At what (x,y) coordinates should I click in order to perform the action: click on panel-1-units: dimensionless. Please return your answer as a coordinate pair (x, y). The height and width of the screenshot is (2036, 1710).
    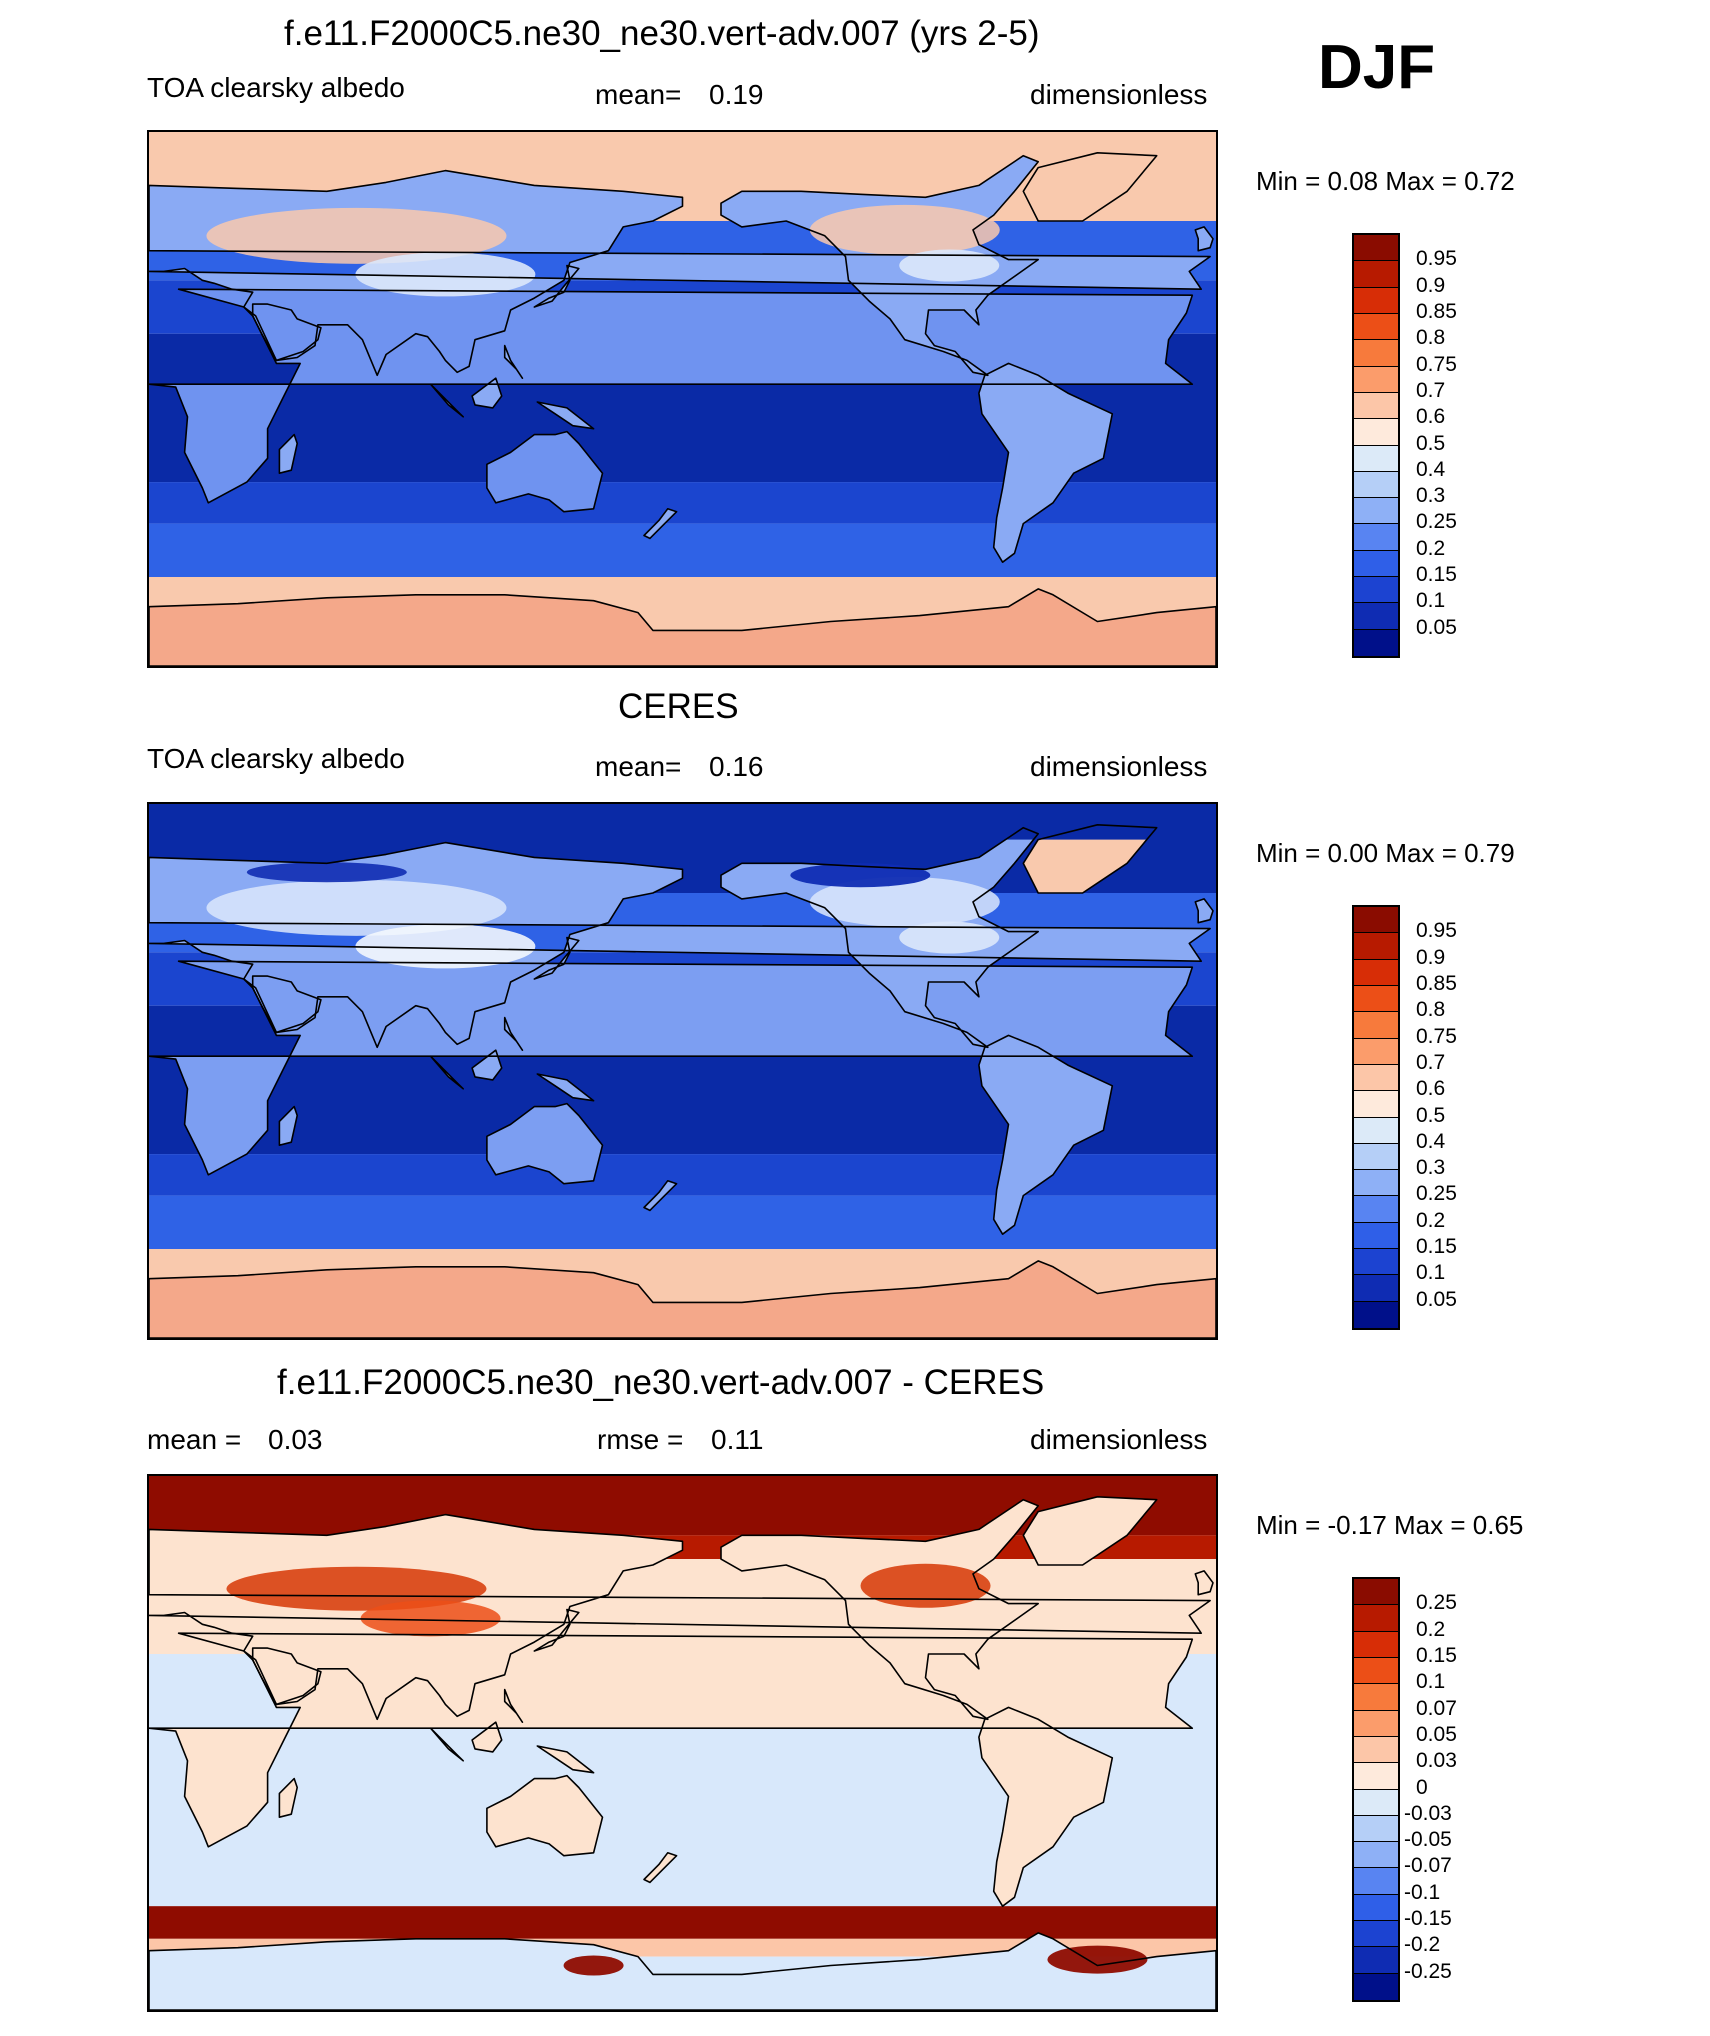
    Looking at the image, I should click on (1119, 94).